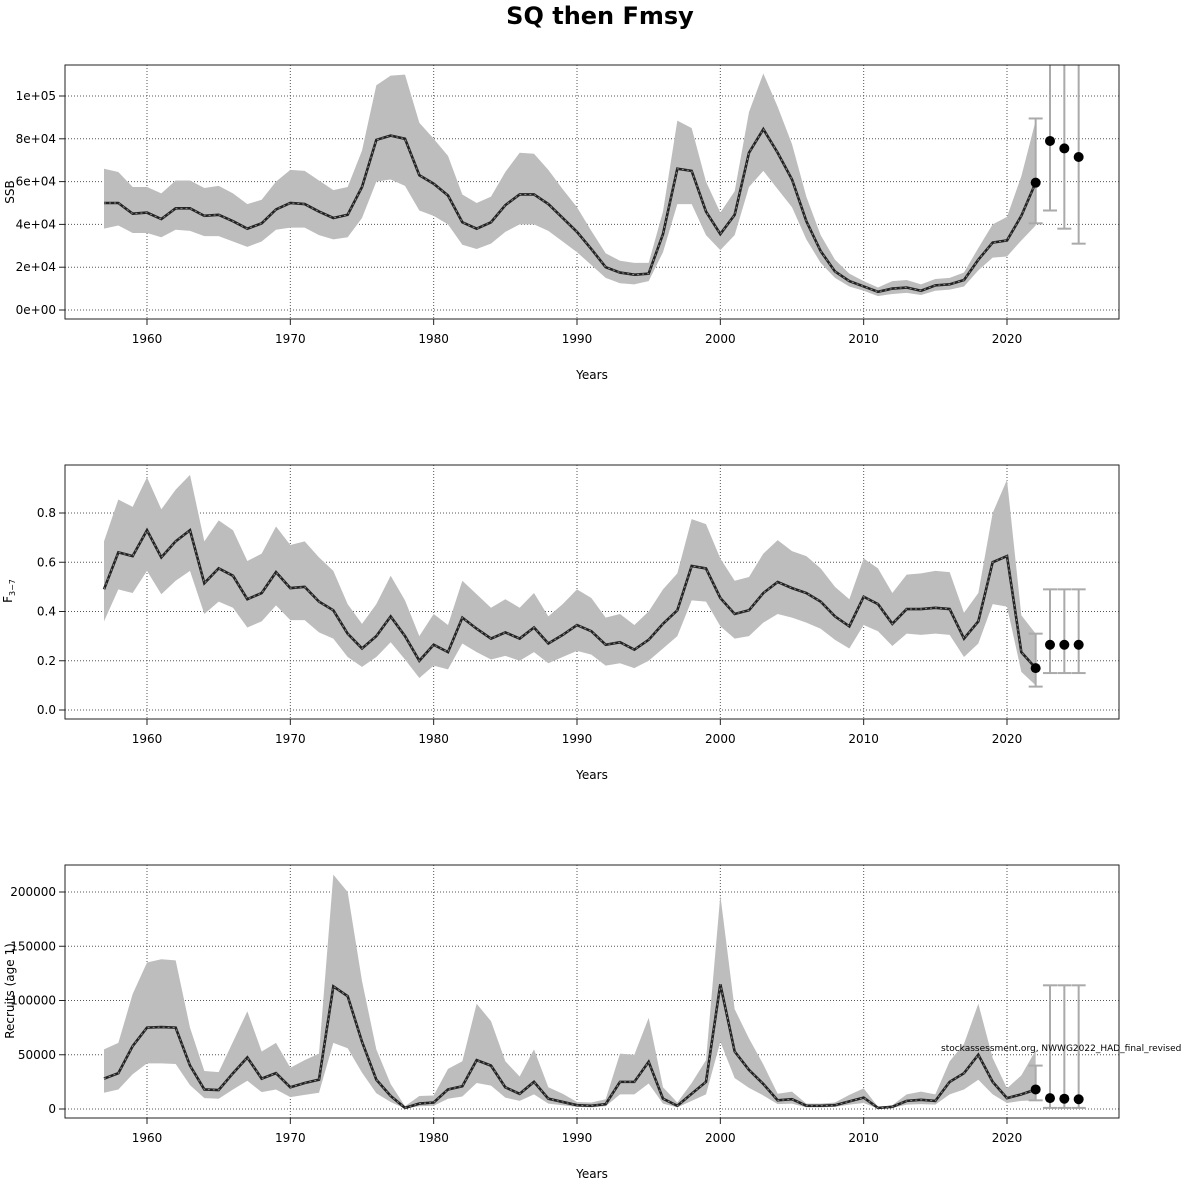 This screenshot has width=1200, height=1200. What do you see at coordinates (36, 224) in the screenshot?
I see `y-tick-label: 4e+04` at bounding box center [36, 224].